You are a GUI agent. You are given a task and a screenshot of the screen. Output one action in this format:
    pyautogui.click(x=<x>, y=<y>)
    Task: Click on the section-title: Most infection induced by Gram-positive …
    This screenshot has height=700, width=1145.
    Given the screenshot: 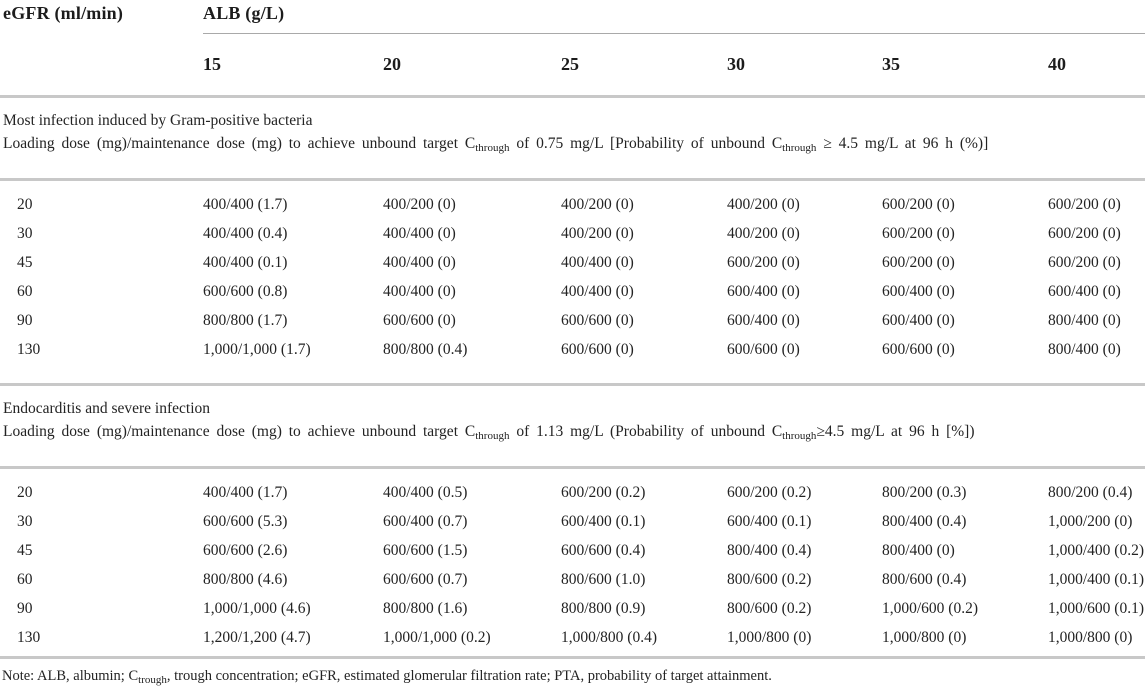 What is the action you would take?
    pyautogui.click(x=158, y=120)
    